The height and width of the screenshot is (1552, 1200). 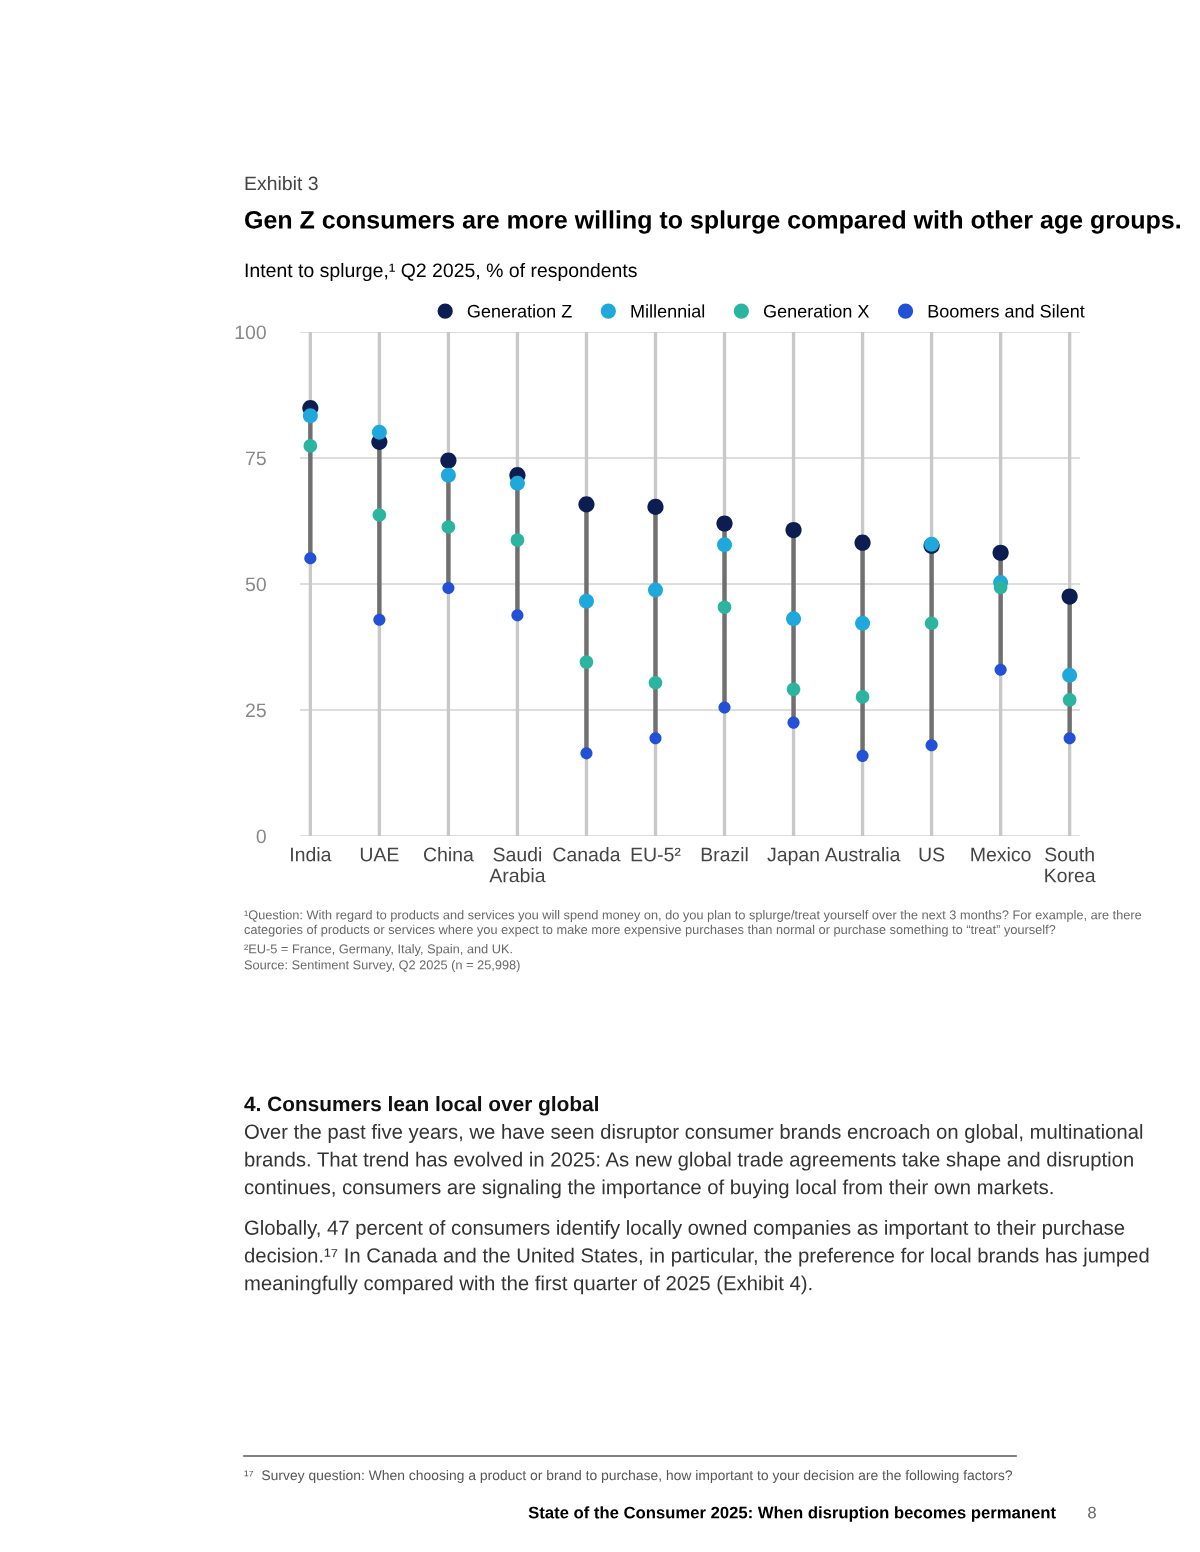 What do you see at coordinates (712, 222) in the screenshot?
I see `chart-title: Gen Z consumers are more willing to splurge compared with other age groups.` at bounding box center [712, 222].